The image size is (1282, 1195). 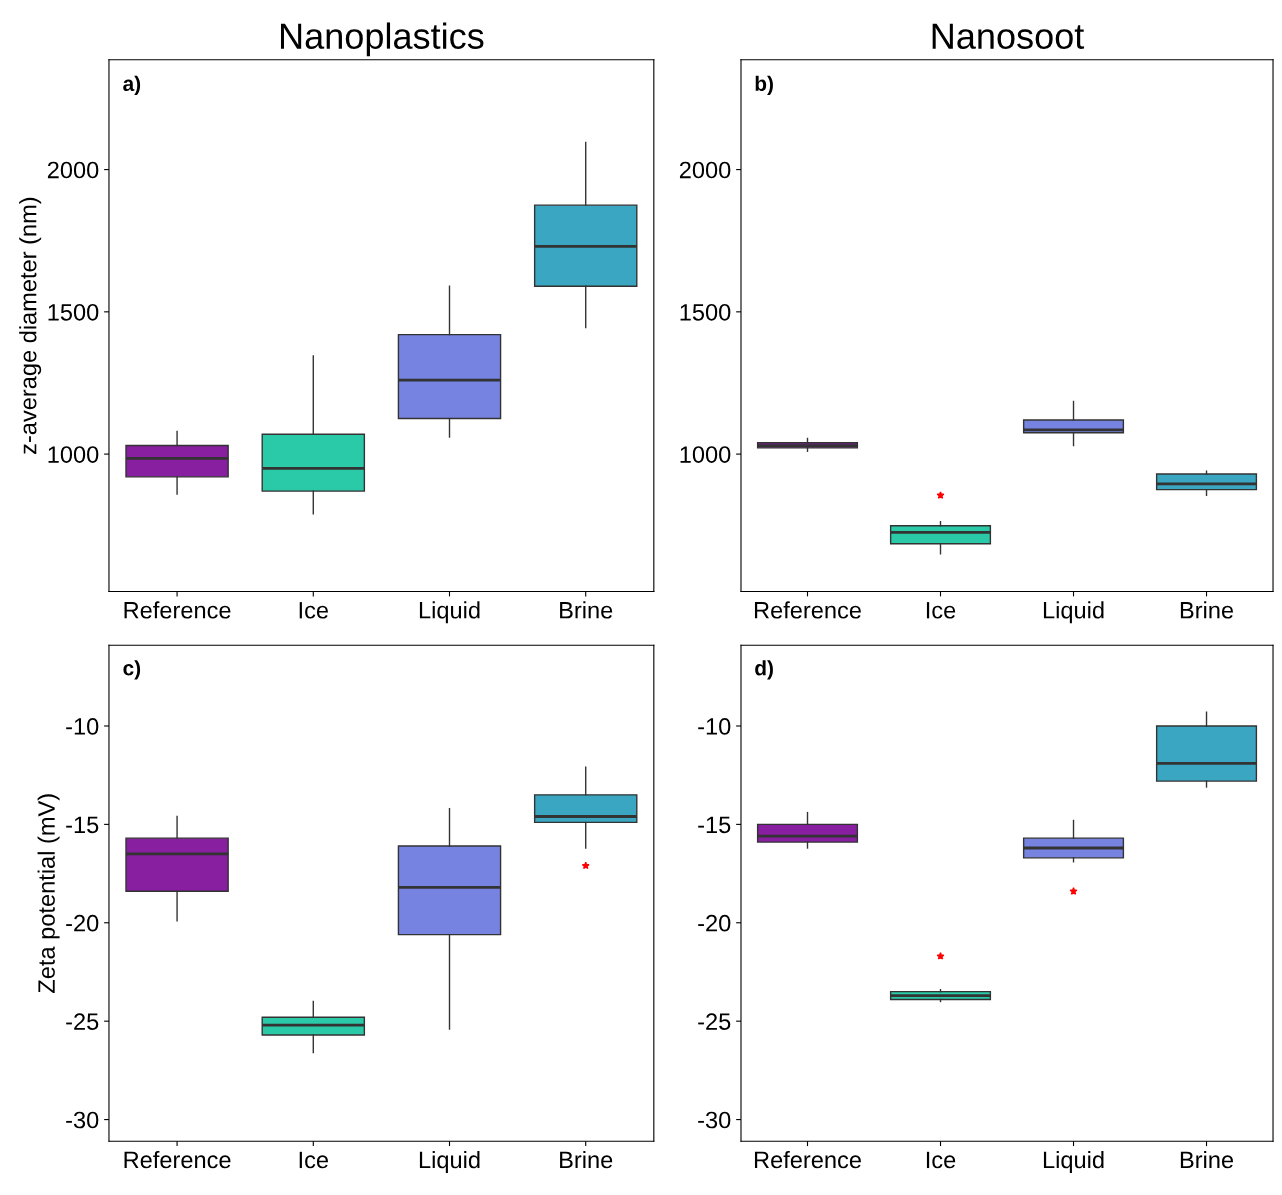 What do you see at coordinates (764, 670) in the screenshot?
I see `annotation: d)` at bounding box center [764, 670].